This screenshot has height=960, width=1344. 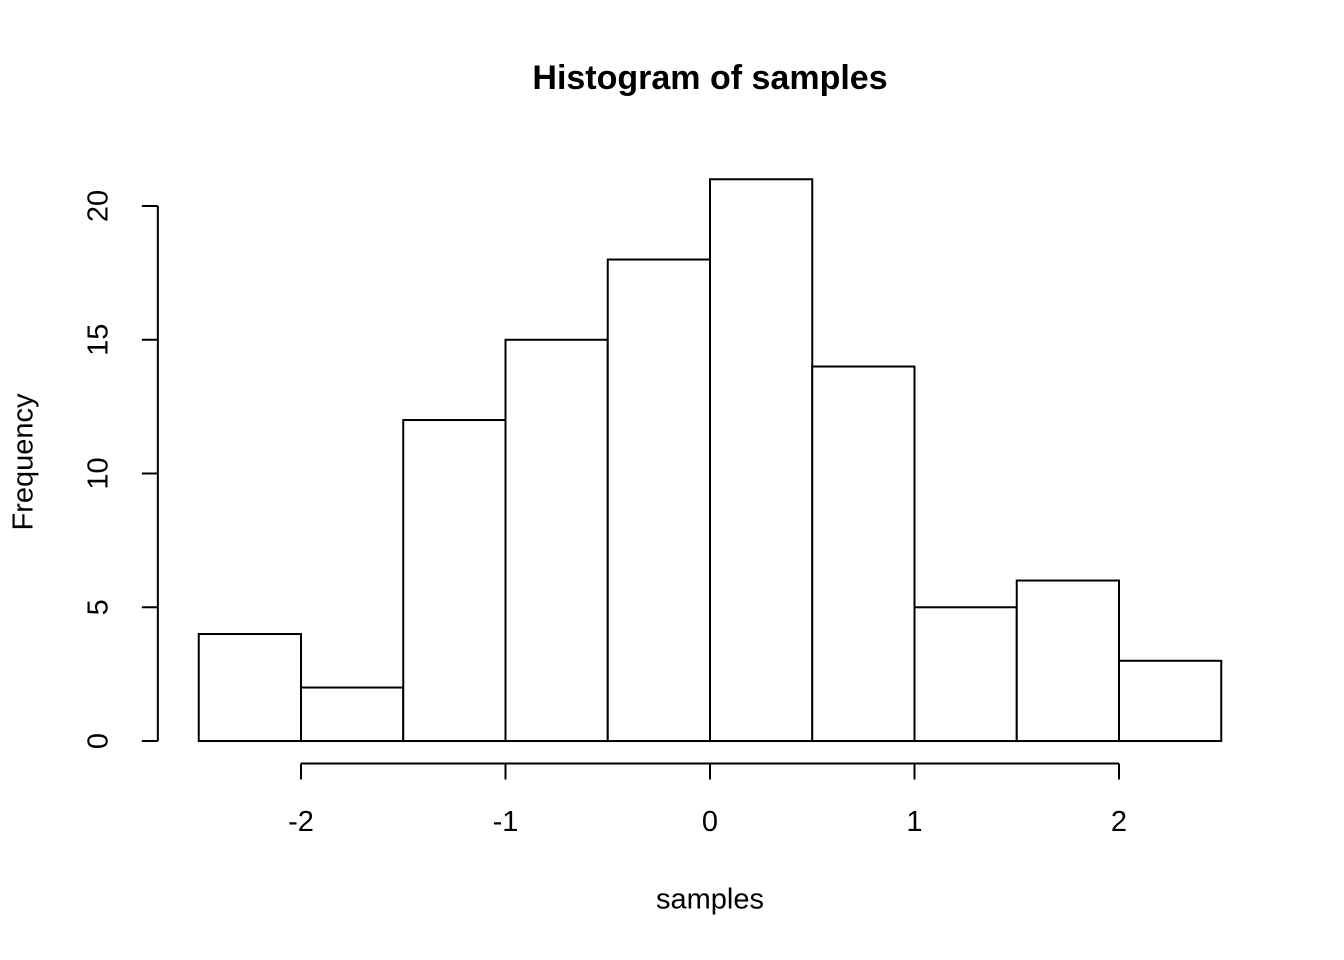 What do you see at coordinates (709, 78) in the screenshot?
I see `chart-title: Histogram of samples` at bounding box center [709, 78].